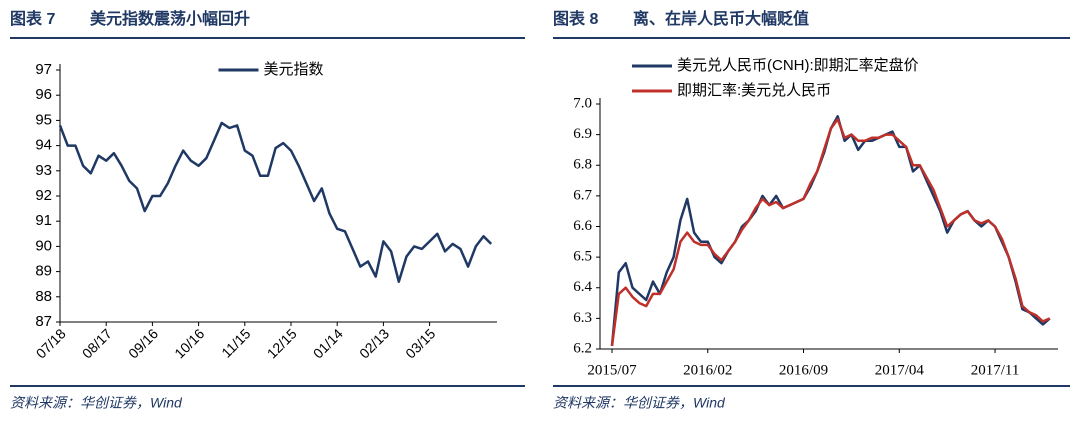 This screenshot has width=1080, height=426. What do you see at coordinates (803, 370) in the screenshot?
I see `x-tick-label: 2016/09` at bounding box center [803, 370].